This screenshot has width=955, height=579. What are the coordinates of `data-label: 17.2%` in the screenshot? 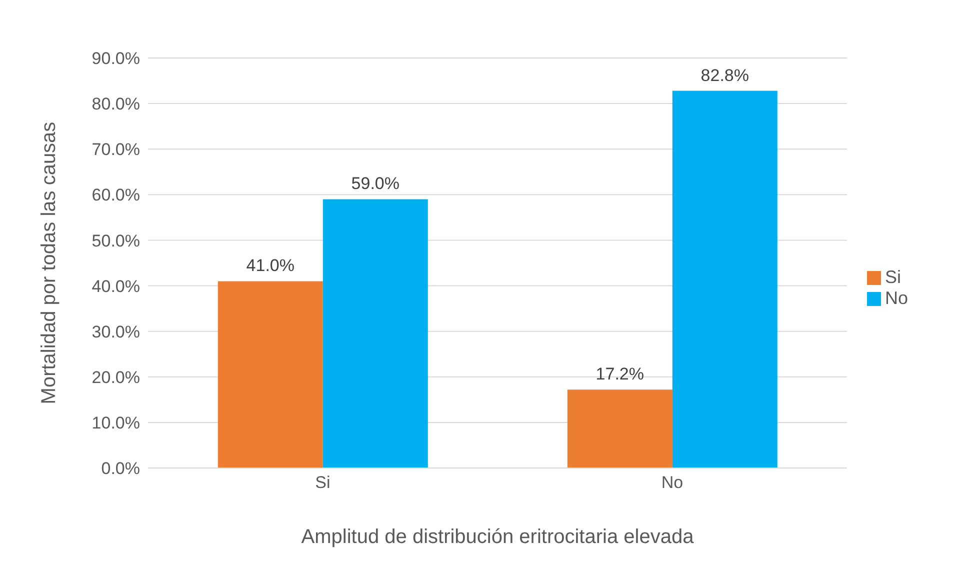 It's located at (620, 374).